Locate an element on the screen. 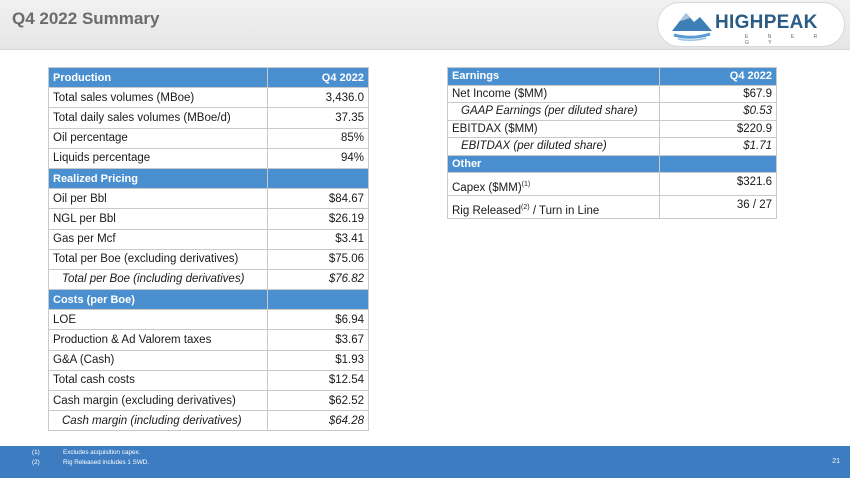  rig-label-text: Rig Released is located at coordinates (487, 211).